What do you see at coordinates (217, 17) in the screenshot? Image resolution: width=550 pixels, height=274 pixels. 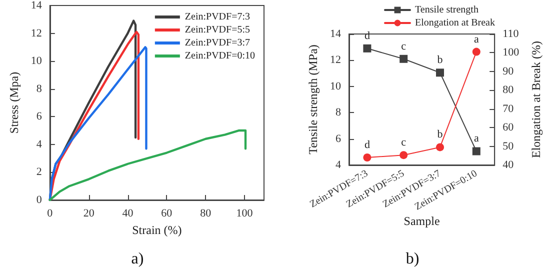 I see `legend-label: Zein:PVDF=7:3` at bounding box center [217, 17].